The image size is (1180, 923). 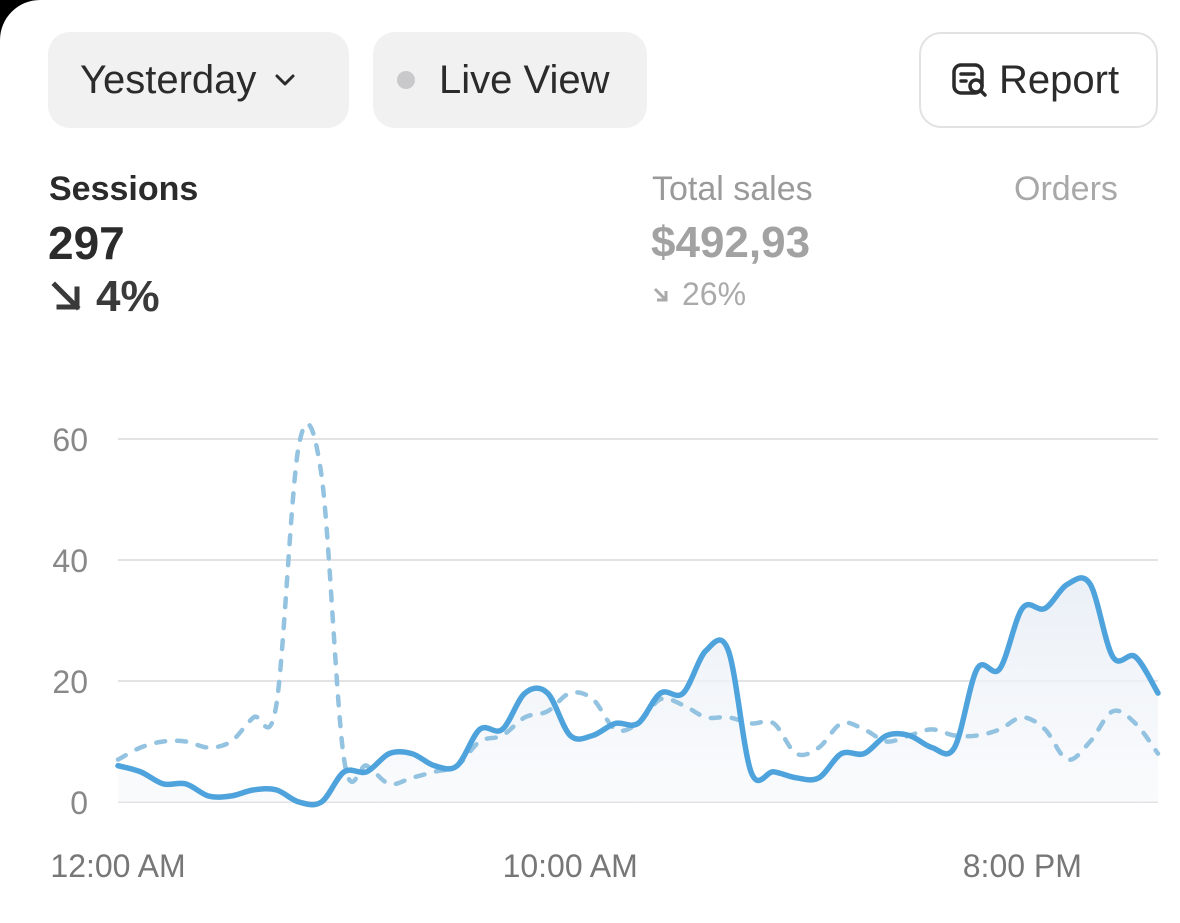 I want to click on total-sales-value: $492,93, so click(x=731, y=242).